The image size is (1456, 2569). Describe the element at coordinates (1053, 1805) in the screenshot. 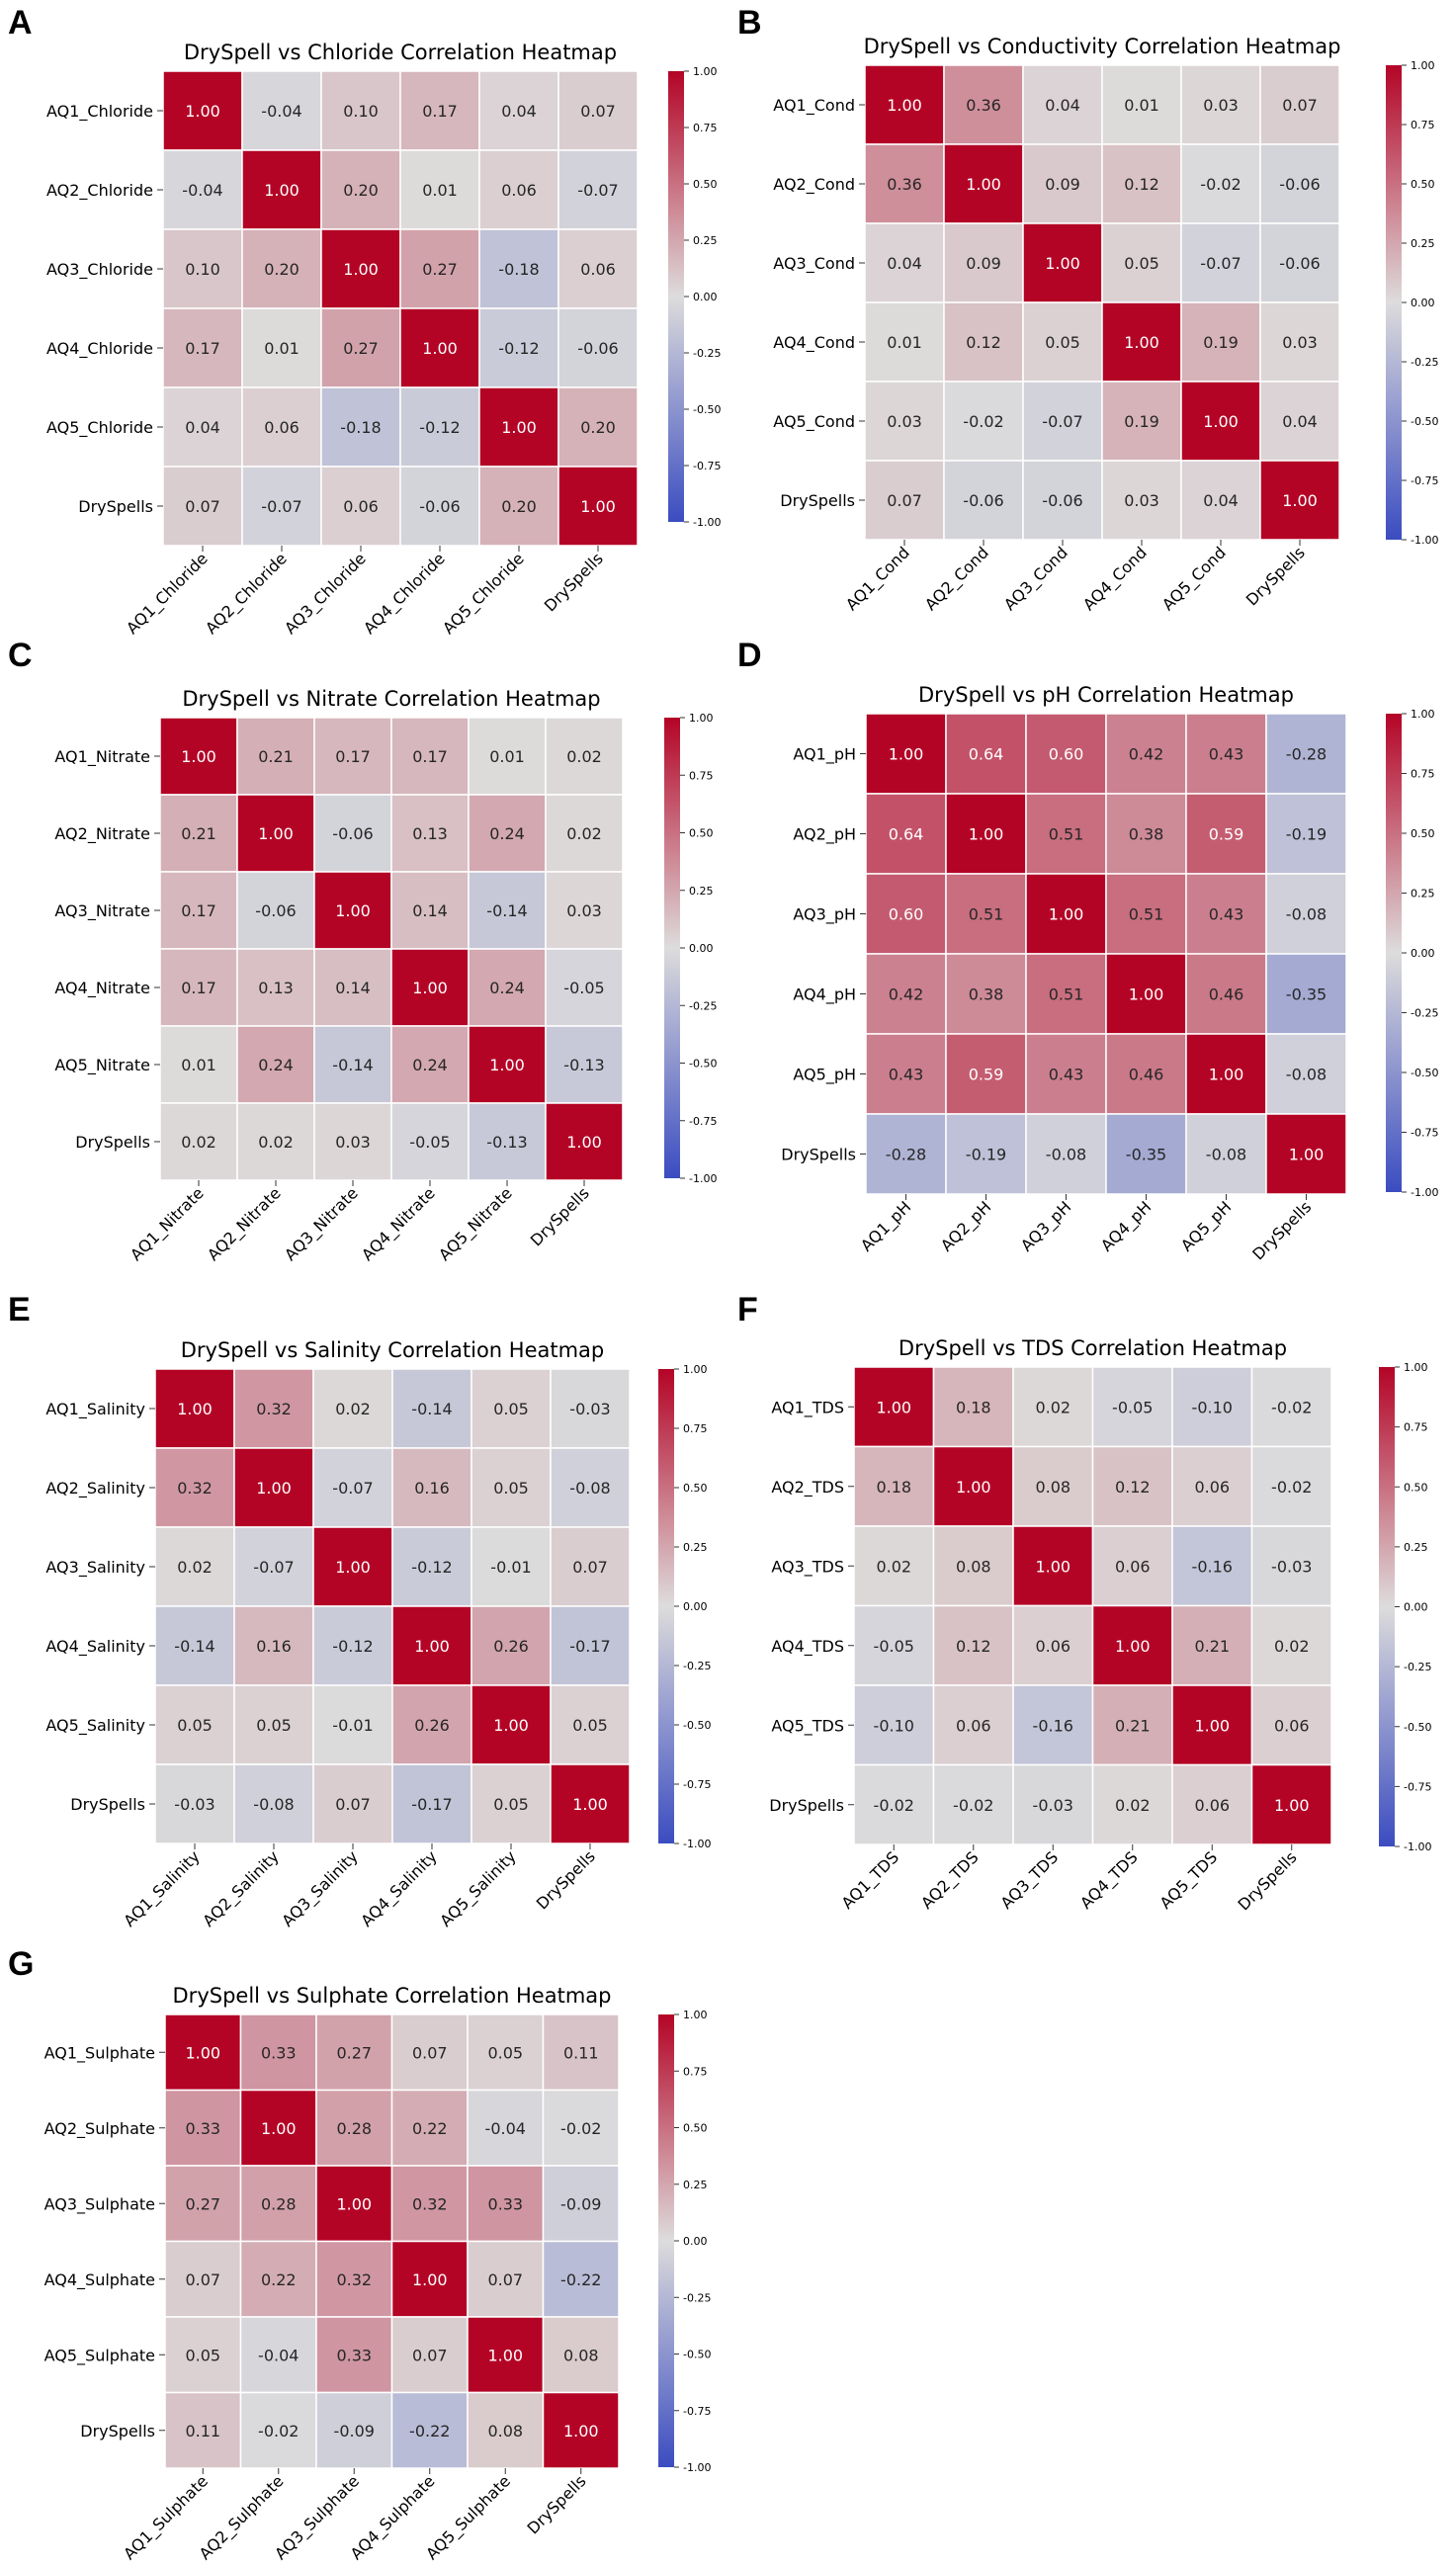

I see `cell-value-label: -0.03` at that location.